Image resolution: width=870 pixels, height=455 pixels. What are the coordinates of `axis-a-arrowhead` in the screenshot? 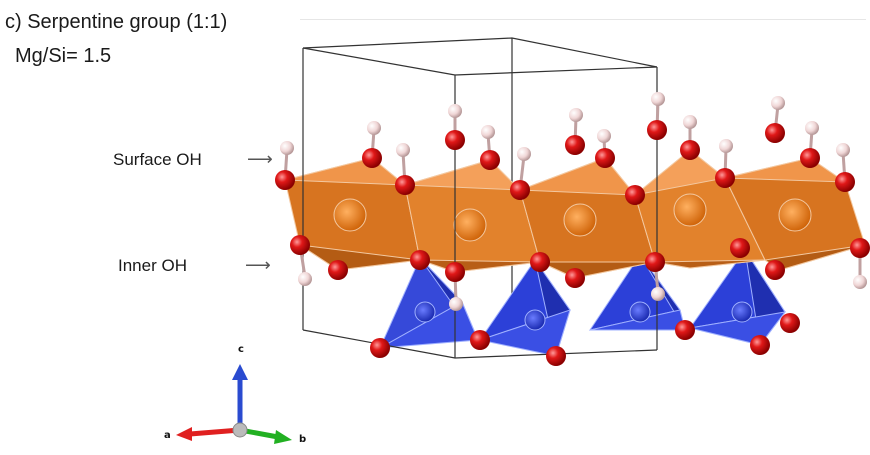 It's located at (184, 434).